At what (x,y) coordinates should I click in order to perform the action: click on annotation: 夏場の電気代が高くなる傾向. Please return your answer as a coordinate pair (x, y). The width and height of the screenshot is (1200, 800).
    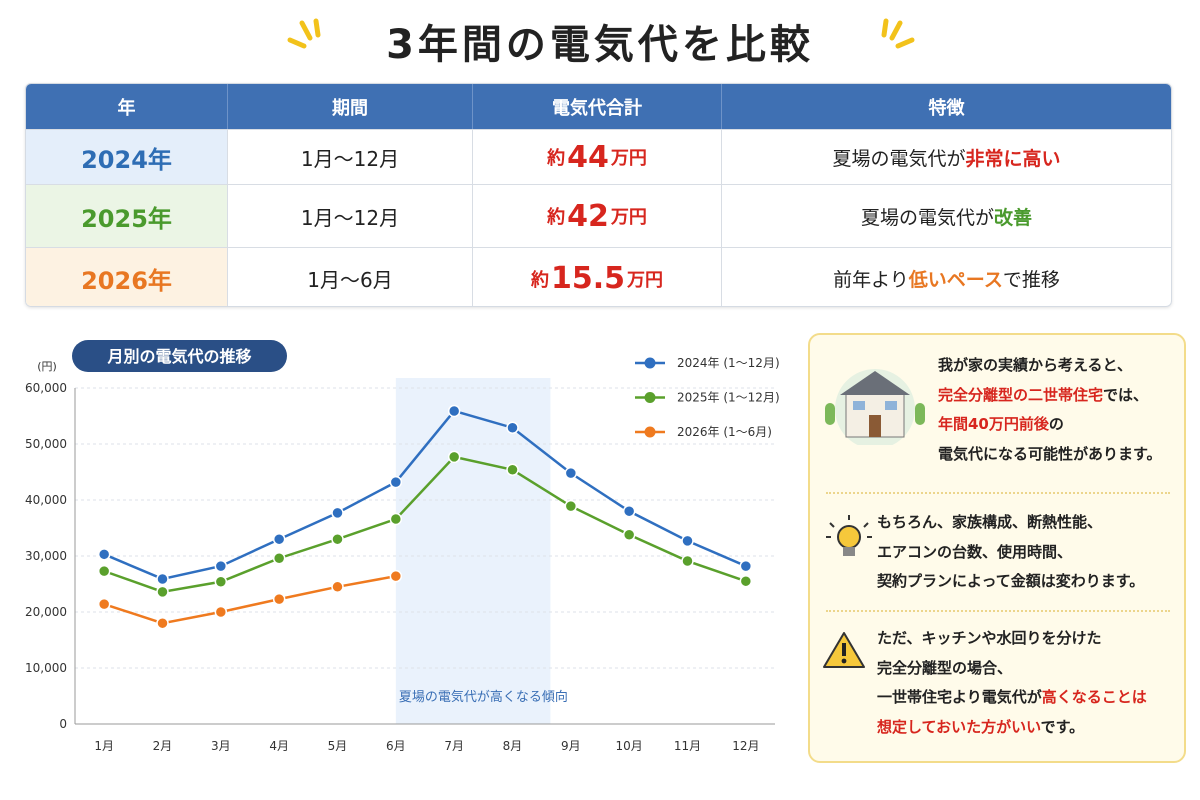
    Looking at the image, I should click on (483, 697).